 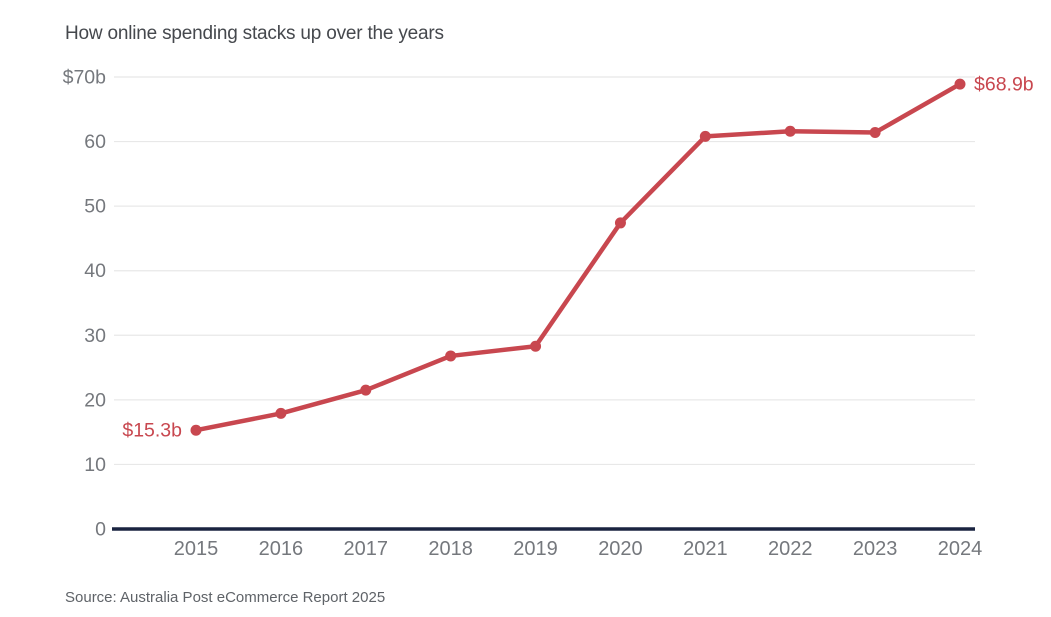 I want to click on y-tick-label-70: $70b, so click(x=85, y=78).